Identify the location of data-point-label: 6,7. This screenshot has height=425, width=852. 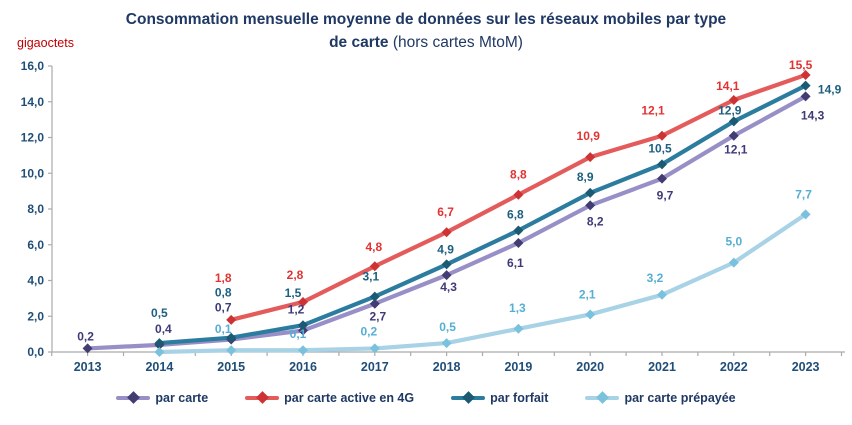
(445, 212).